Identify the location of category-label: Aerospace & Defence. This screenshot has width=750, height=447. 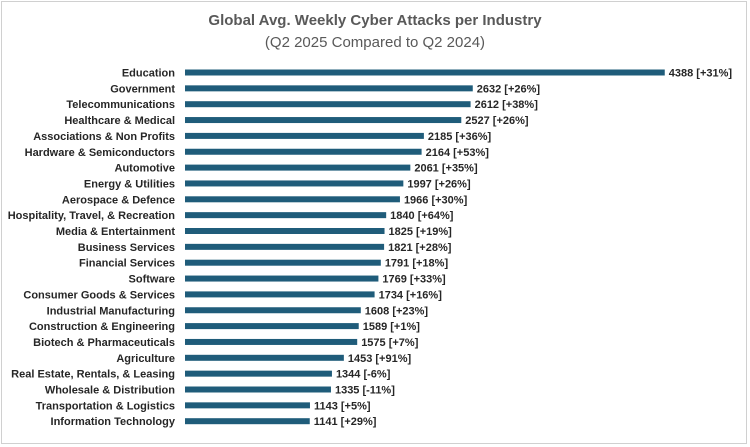
(118, 200).